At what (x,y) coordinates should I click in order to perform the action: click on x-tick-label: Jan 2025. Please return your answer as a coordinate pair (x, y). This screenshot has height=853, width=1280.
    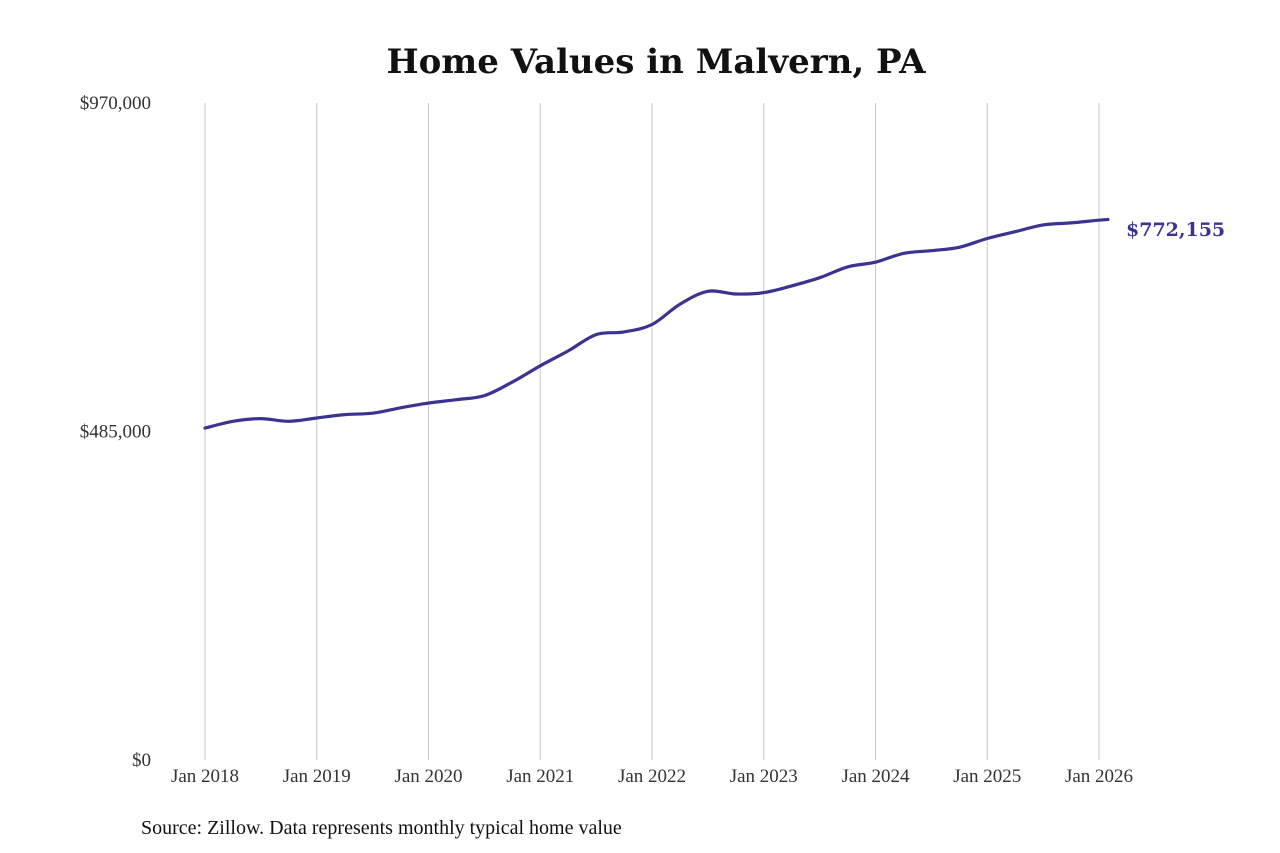
    Looking at the image, I should click on (987, 776).